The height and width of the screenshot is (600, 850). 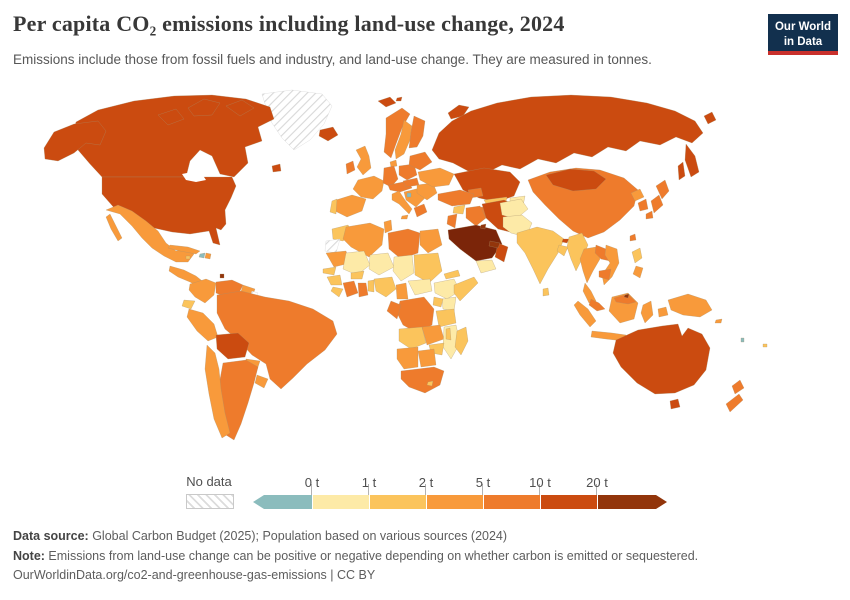 I want to click on region-tasmania, so click(x=675, y=404).